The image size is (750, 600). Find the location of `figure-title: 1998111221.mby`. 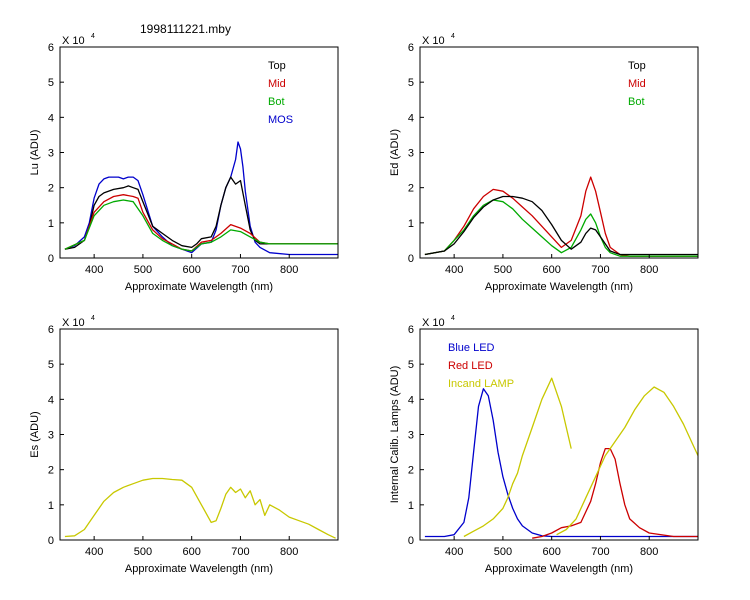

figure-title: 1998111221.mby is located at coordinates (185, 29).